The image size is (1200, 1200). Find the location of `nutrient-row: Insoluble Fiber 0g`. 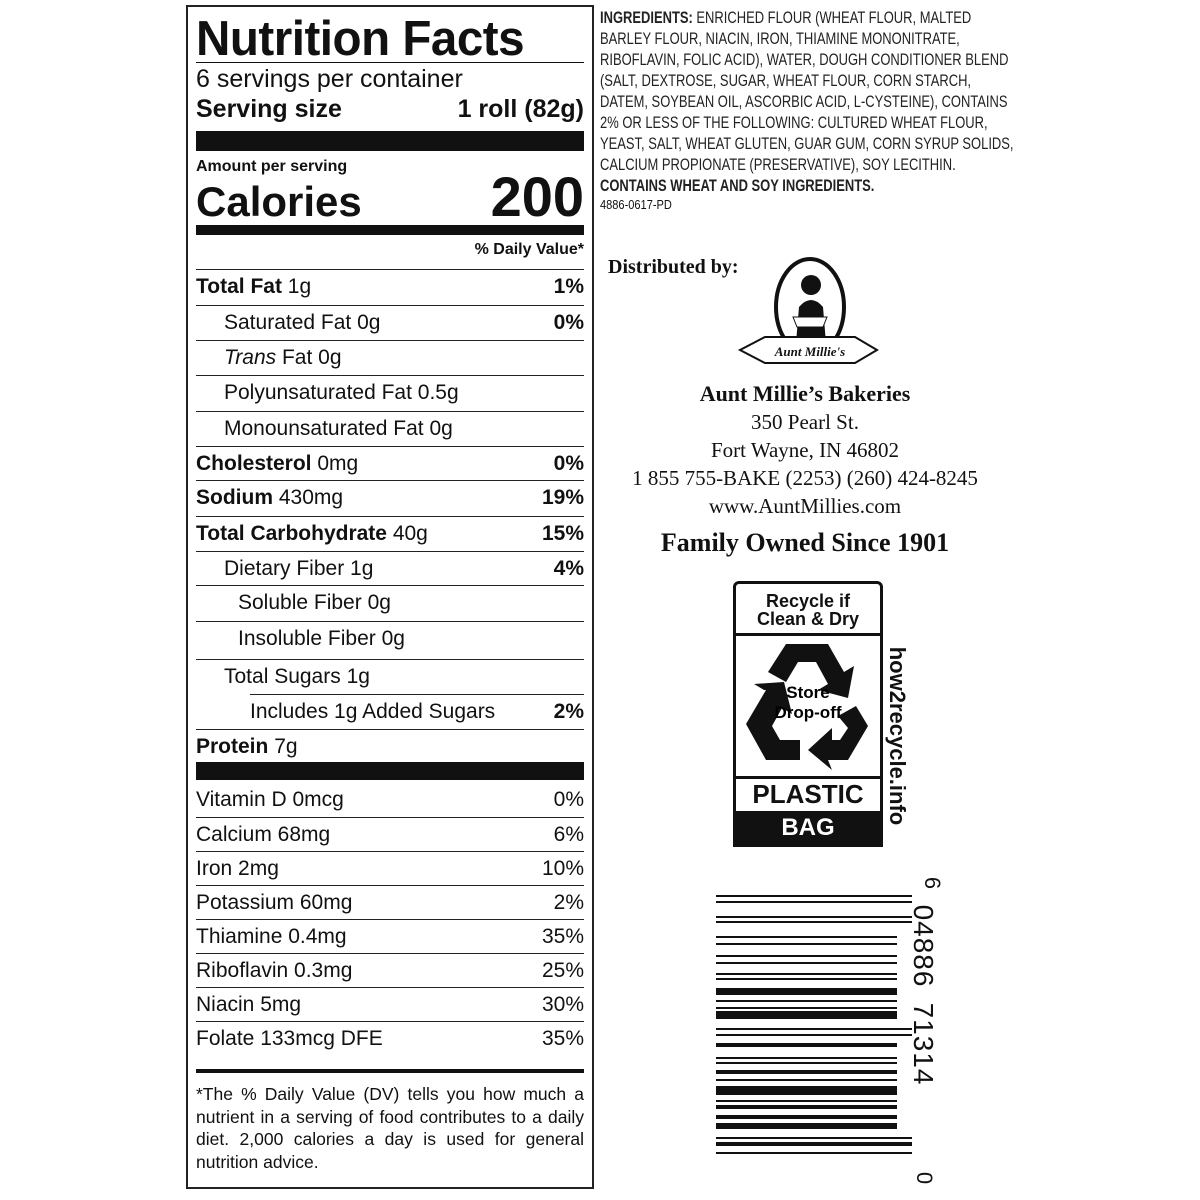

nutrient-row: Insoluble Fiber 0g is located at coordinates (390, 638).